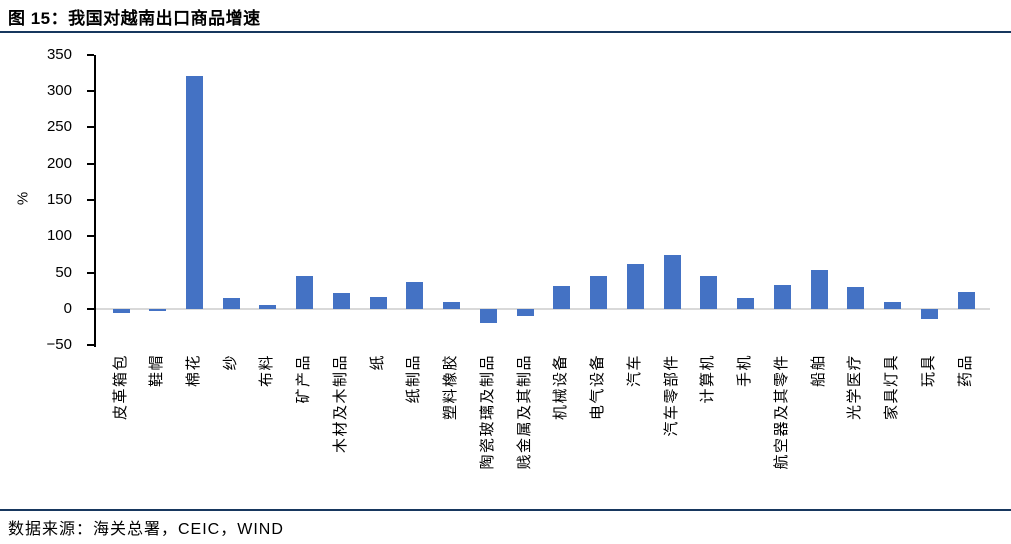 The height and width of the screenshot is (544, 1011). Describe the element at coordinates (892, 387) in the screenshot. I see `x-label-家具灯具: 家具灯具` at that location.